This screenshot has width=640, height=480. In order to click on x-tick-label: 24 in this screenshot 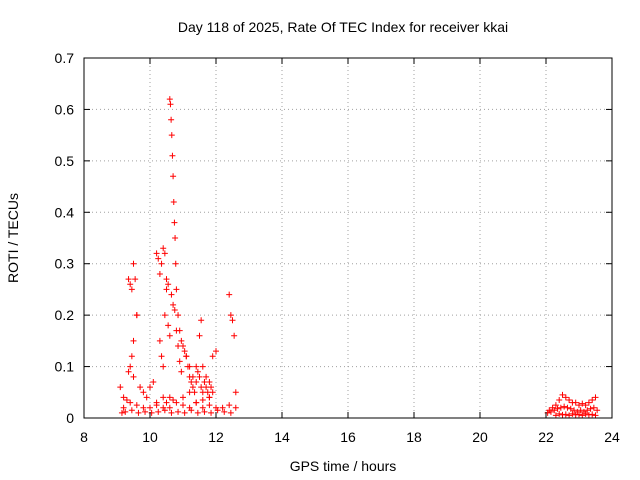, I will do `click(612, 437)`.